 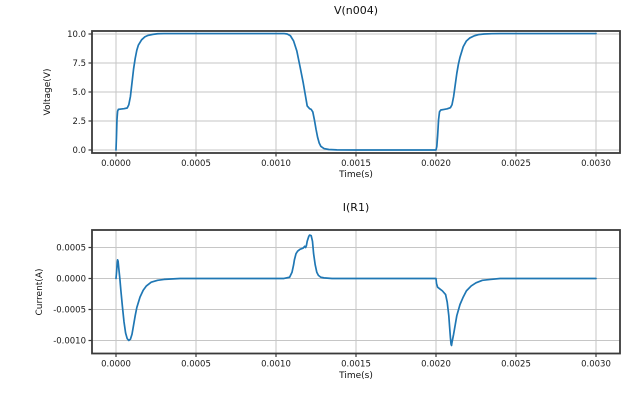 What do you see at coordinates (79, 93) in the screenshot?
I see `y-tick-label: 5.0` at bounding box center [79, 93].